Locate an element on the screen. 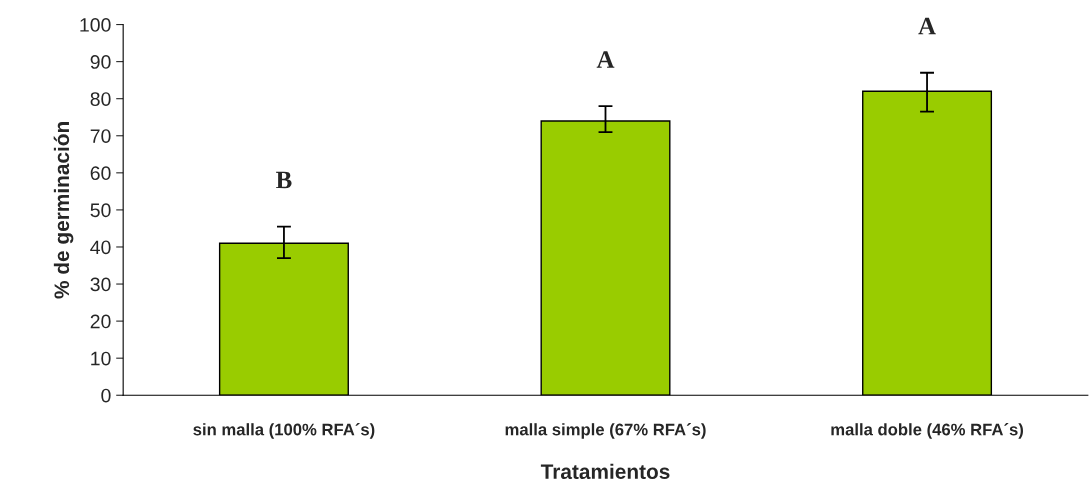 Image resolution: width=1090 pixels, height=491 pixels. x-axis-title: Tratamientos is located at coordinates (605, 471).